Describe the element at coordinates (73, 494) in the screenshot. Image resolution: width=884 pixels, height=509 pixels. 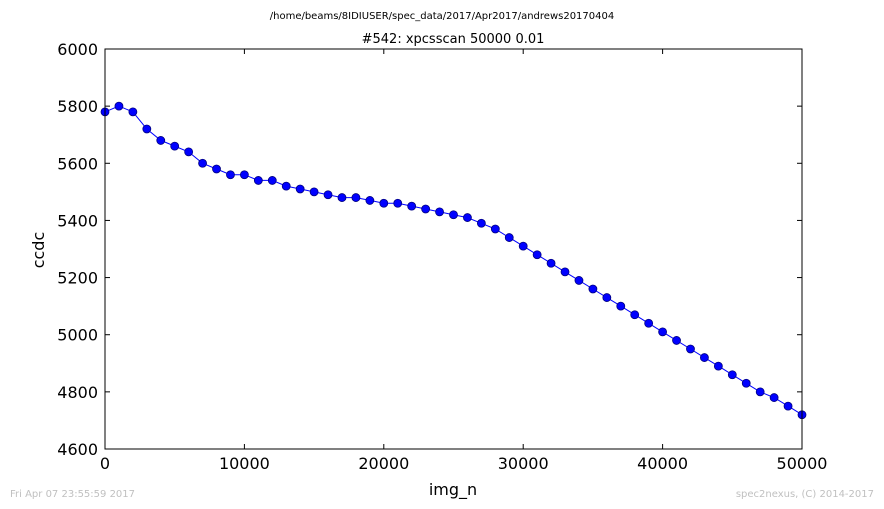
I see `footer-timestamp: Fri Apr 07 23:55:59 2017` at that location.